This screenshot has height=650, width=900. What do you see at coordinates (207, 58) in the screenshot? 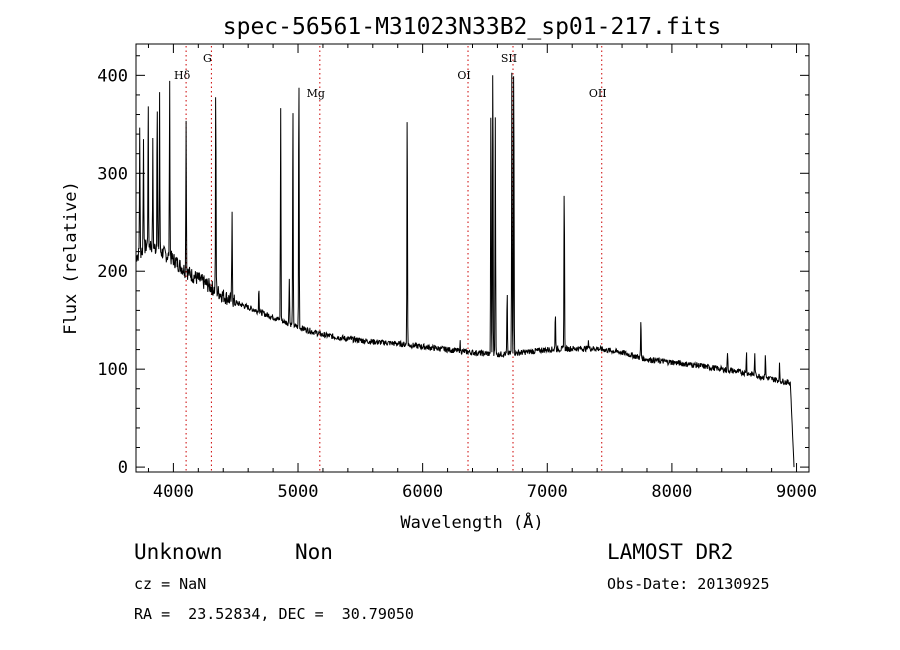
I see `marker-label: G` at bounding box center [207, 58].